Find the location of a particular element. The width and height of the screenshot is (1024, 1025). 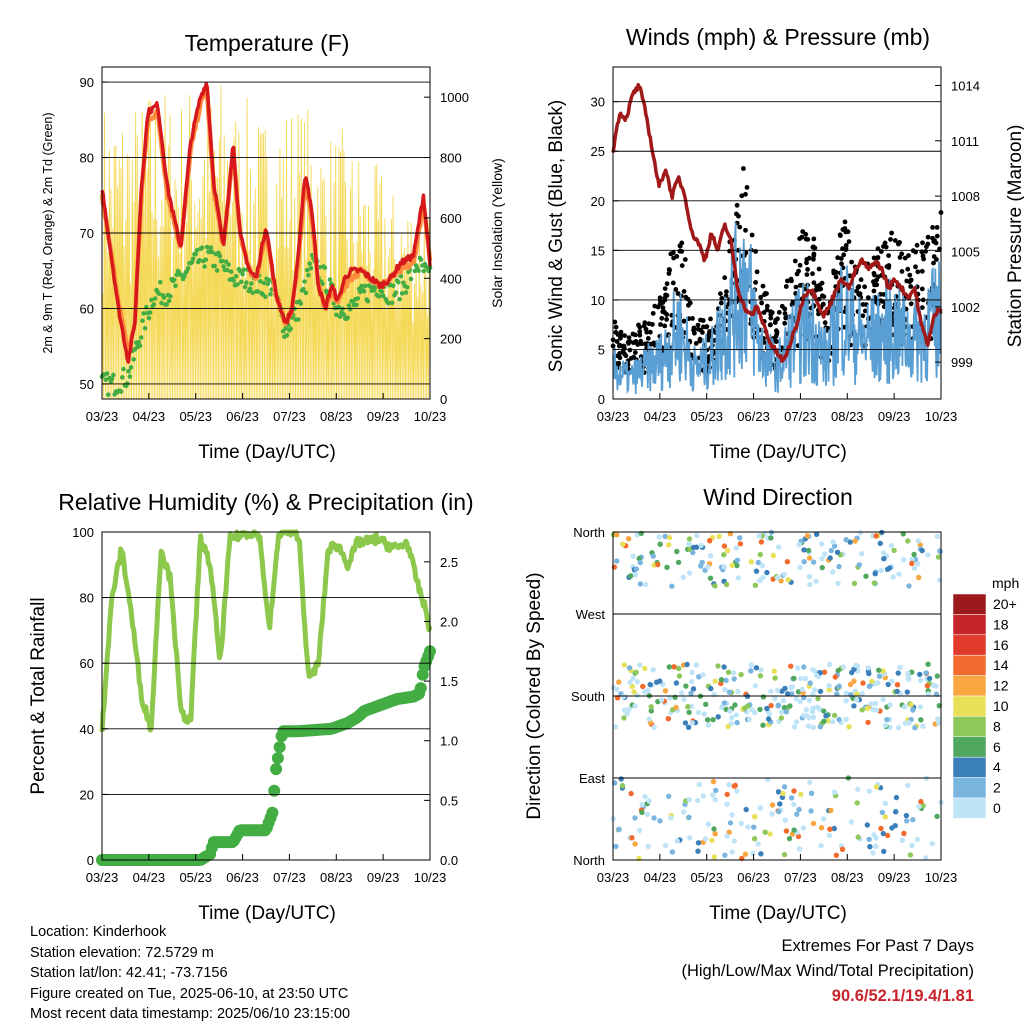

rainfall-point is located at coordinates (279, 747).